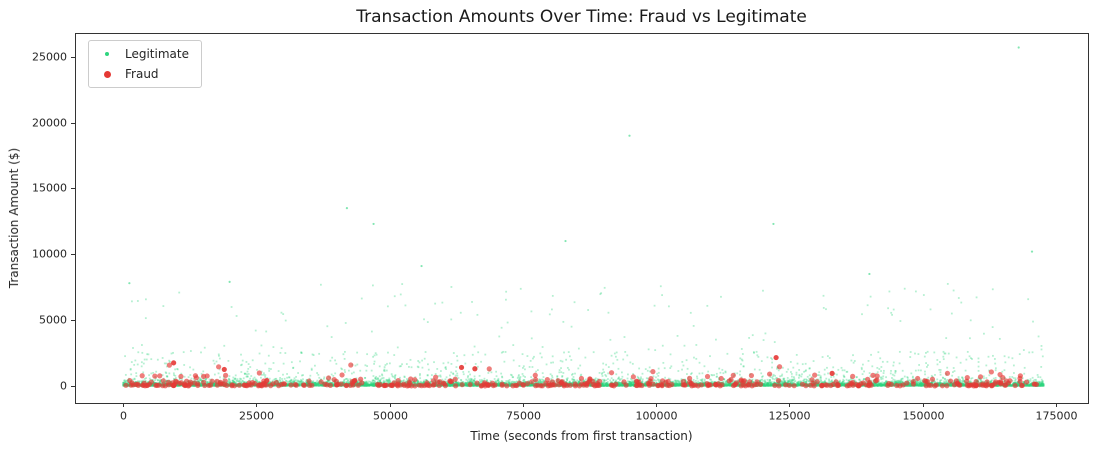  What do you see at coordinates (581, 436) in the screenshot?
I see `x-axis-label: Time (seconds from first transaction)` at bounding box center [581, 436].